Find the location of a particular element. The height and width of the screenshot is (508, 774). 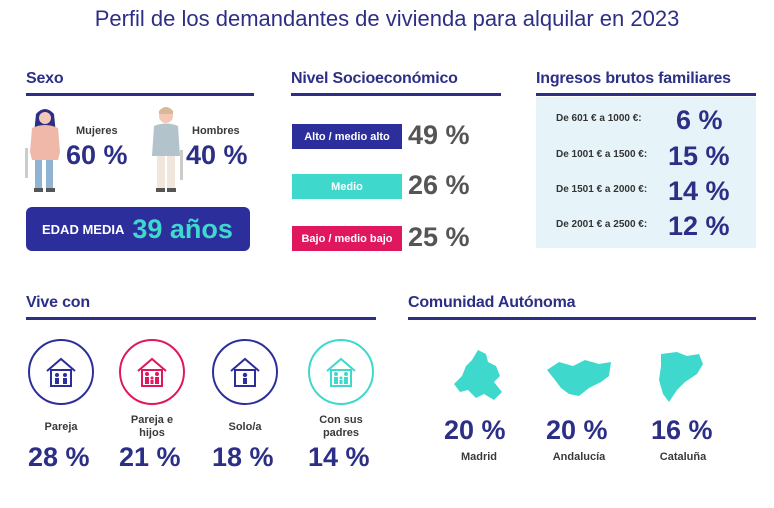

ingresos-value-4: 12 % is located at coordinates (699, 226).